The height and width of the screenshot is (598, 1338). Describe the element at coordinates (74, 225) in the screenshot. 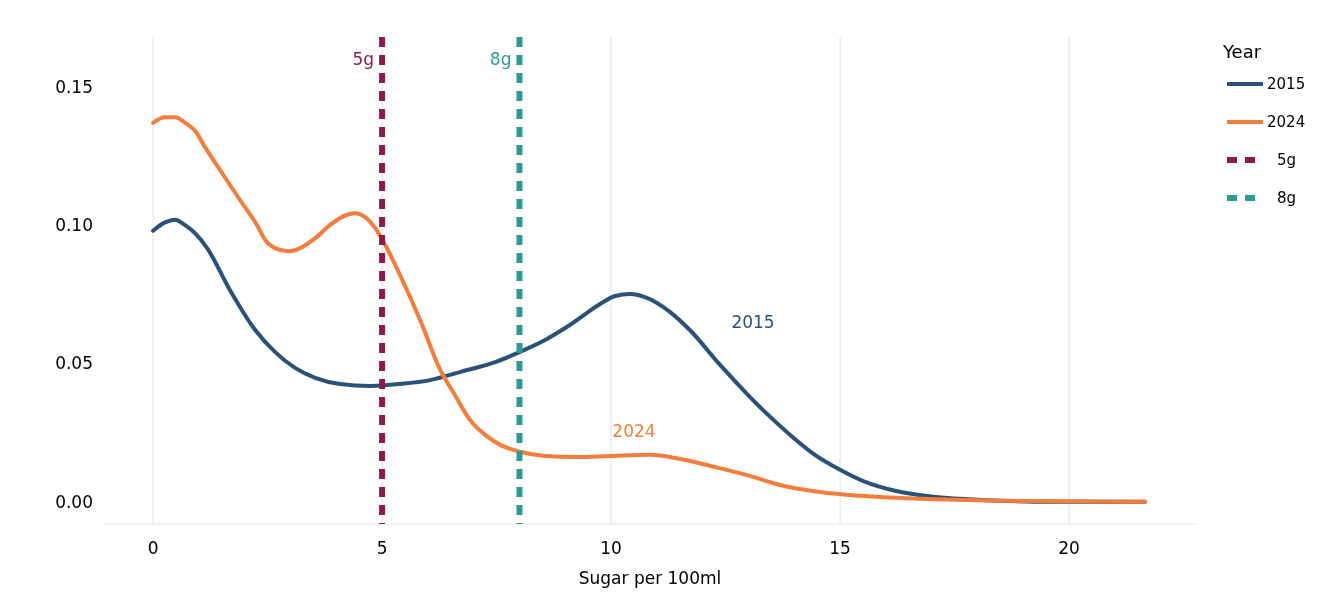

I see `y-tick-label: 0.10` at that location.